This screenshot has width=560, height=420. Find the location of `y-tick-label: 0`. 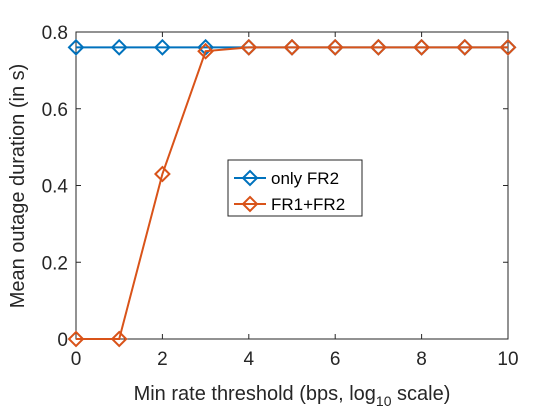

y-tick-label: 0 is located at coordinates (62, 340).